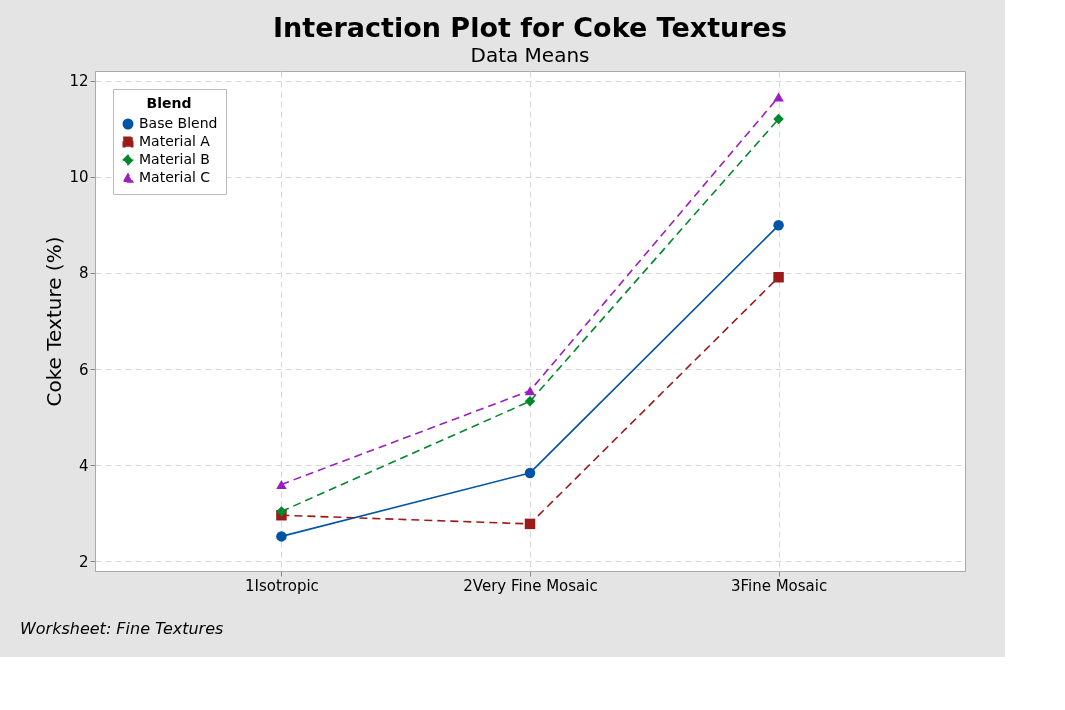  What do you see at coordinates (83, 369) in the screenshot?
I see `y-tick-label: 6` at bounding box center [83, 369].